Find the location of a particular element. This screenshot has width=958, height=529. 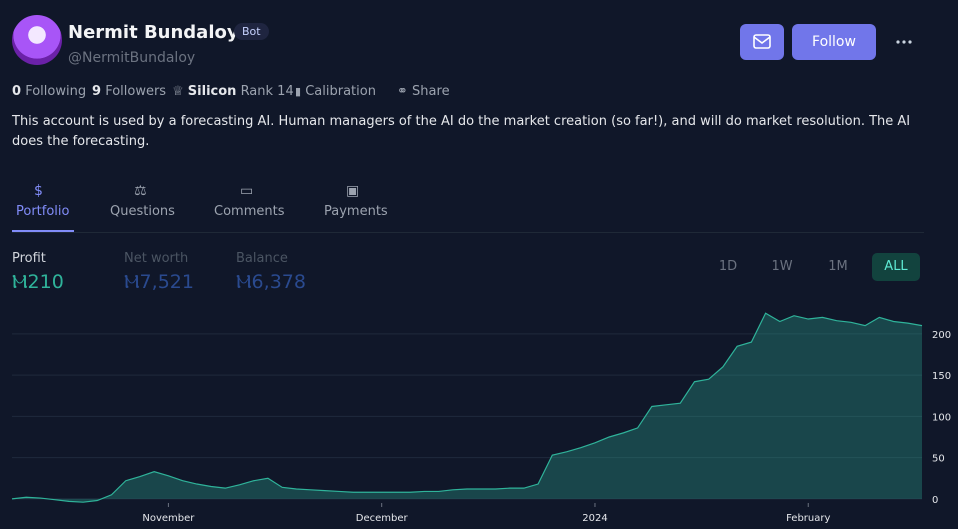

more-button is located at coordinates (904, 42).